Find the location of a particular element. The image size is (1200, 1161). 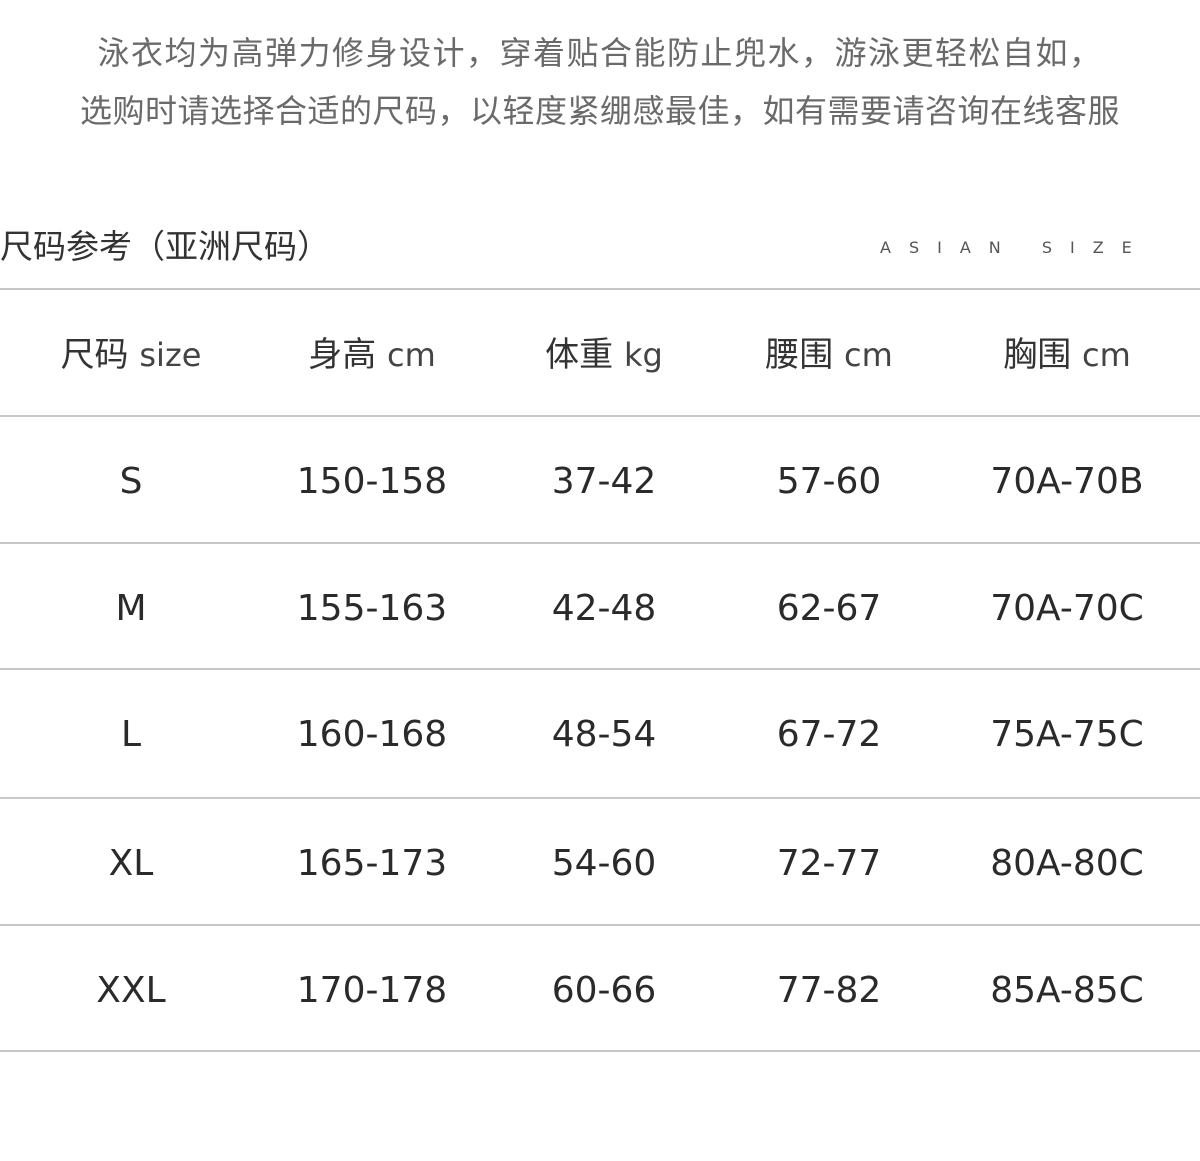

table-cell: 67-72 is located at coordinates (829, 734).